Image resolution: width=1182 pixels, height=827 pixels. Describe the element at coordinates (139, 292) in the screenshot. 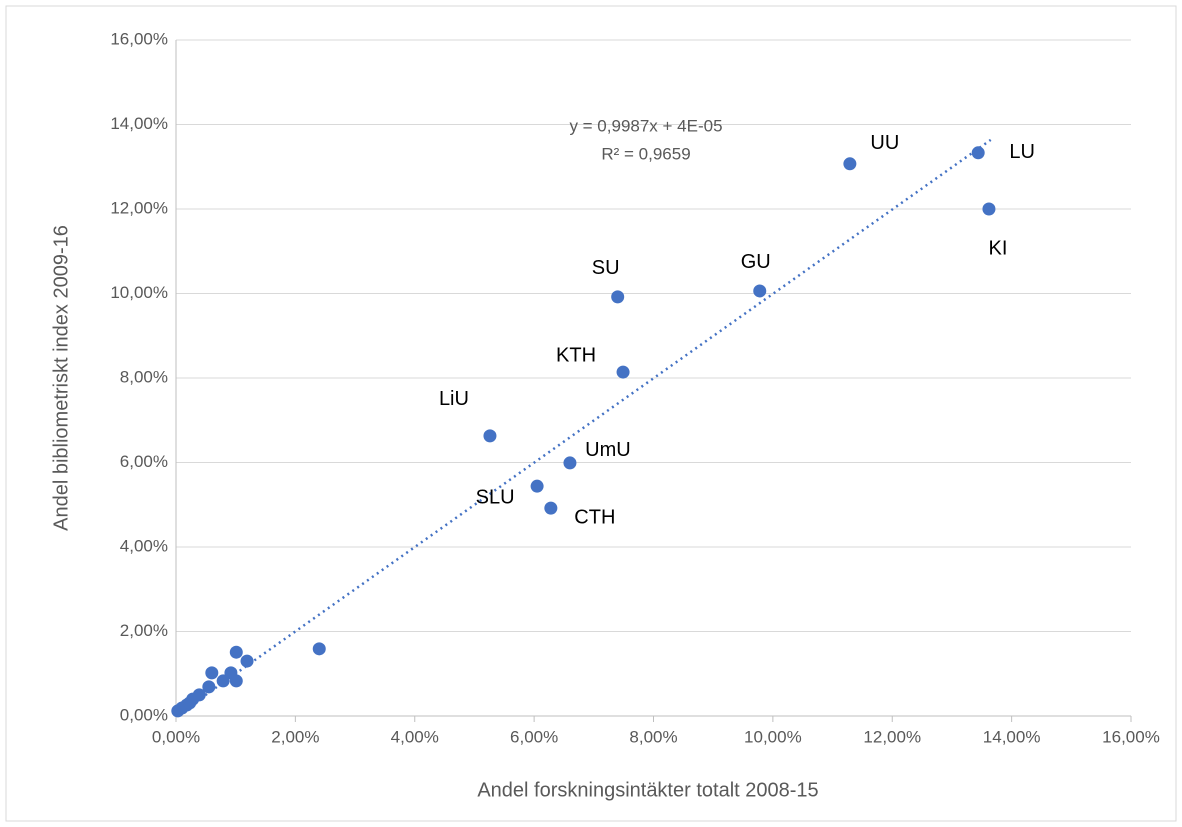

I see `y-tick-label: 10,00%` at that location.